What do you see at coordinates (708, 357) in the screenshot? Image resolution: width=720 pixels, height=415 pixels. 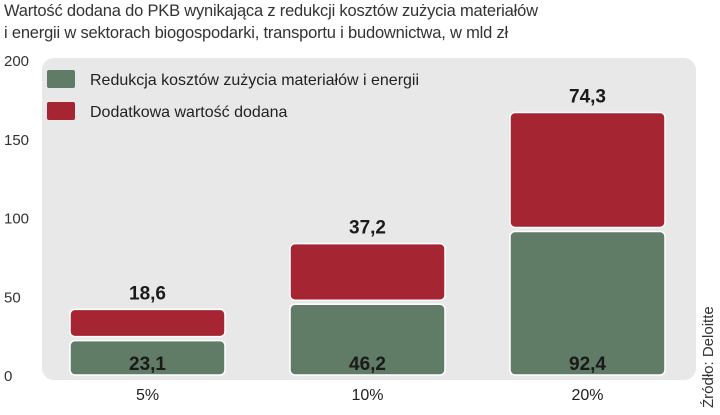 I see `source-text: Źródło: Deloitte` at bounding box center [708, 357].